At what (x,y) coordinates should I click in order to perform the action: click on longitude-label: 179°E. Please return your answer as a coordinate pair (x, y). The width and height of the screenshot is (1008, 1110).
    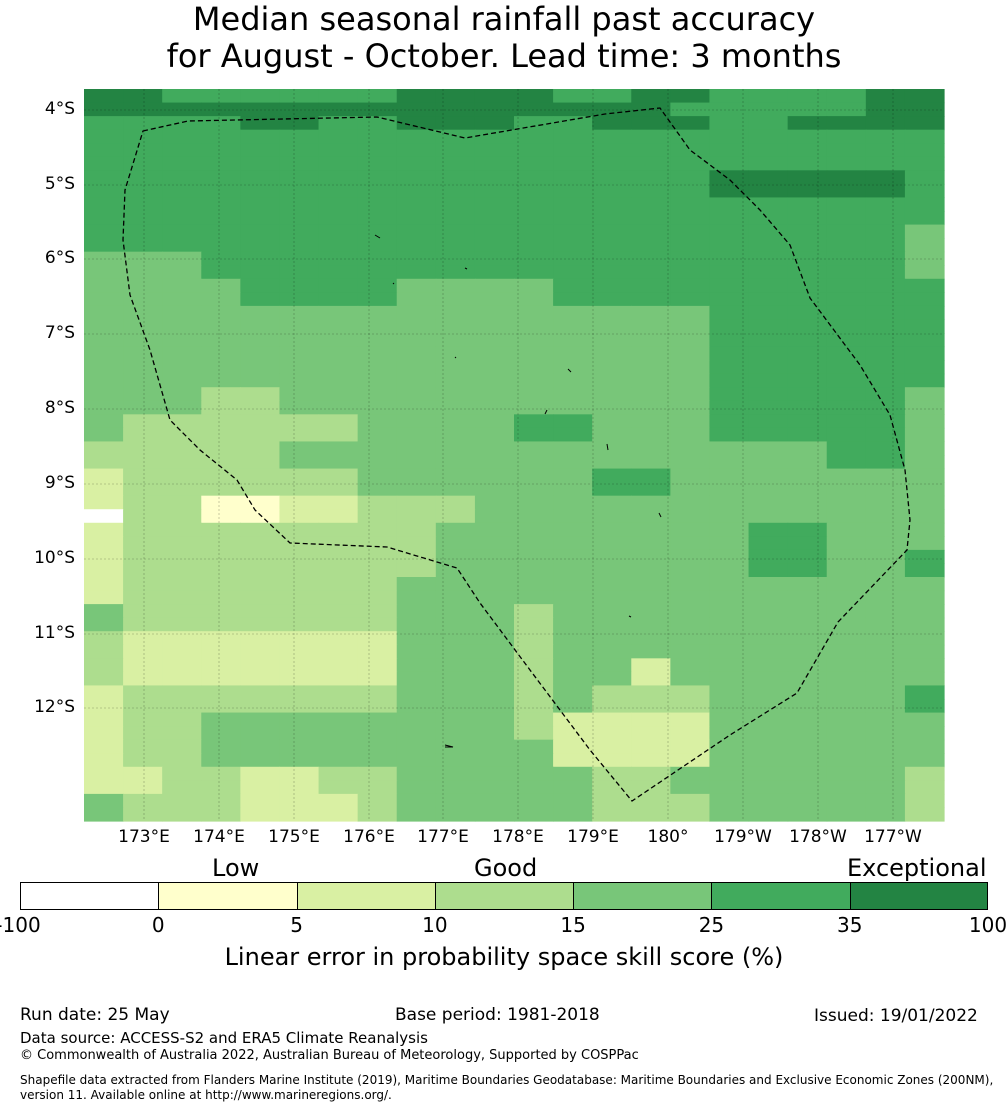
    Looking at the image, I should click on (593, 837).